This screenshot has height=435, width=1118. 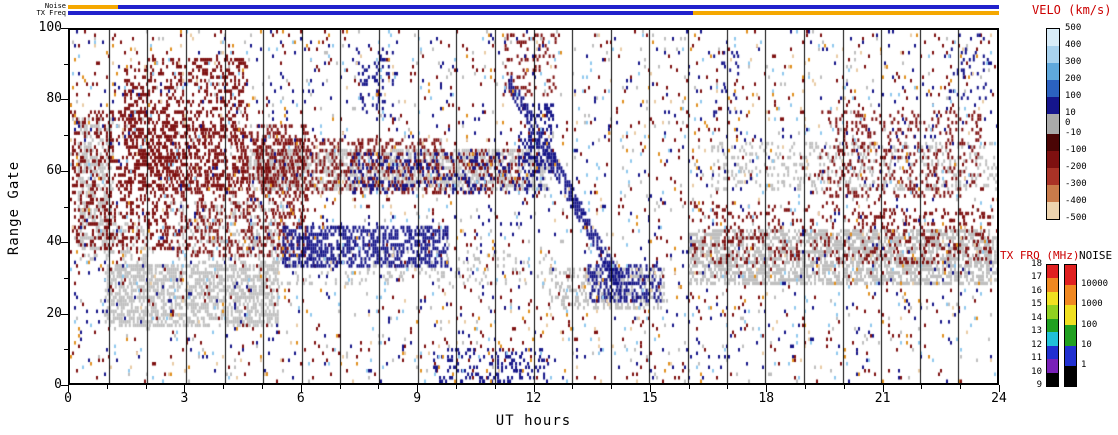 What do you see at coordinates (1068, 123) in the screenshot?
I see `velocity-colorbar-zero-label: 0` at bounding box center [1068, 123].